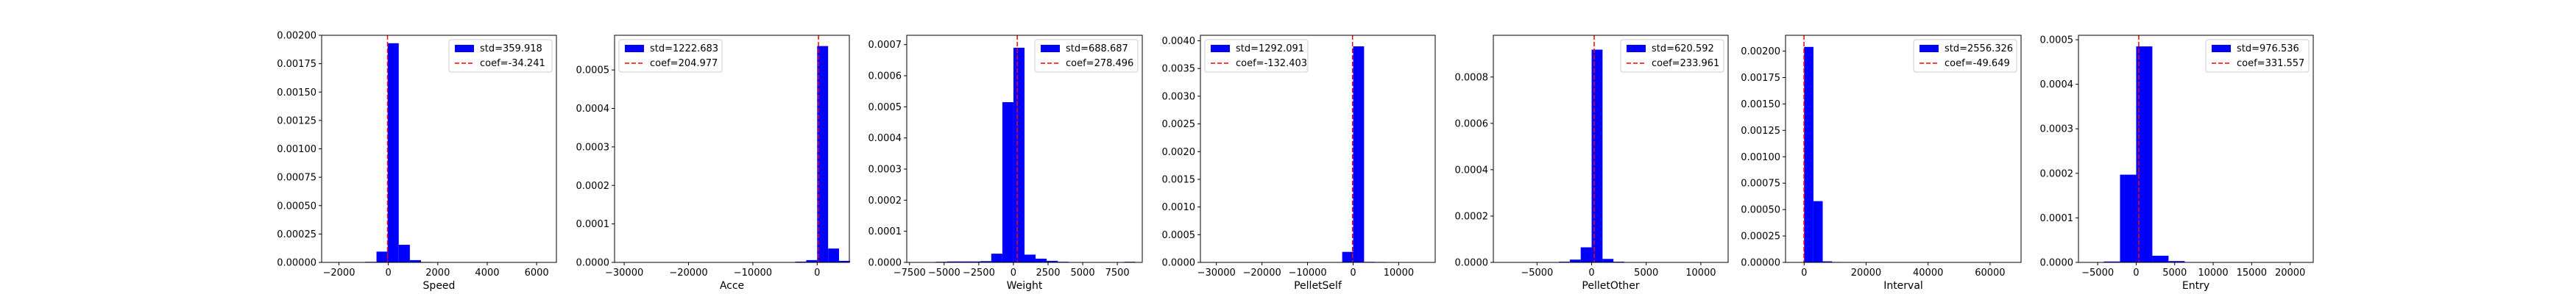 This screenshot has width=2576, height=294. I want to click on y-tick-label: 0.0040, so click(1179, 41).